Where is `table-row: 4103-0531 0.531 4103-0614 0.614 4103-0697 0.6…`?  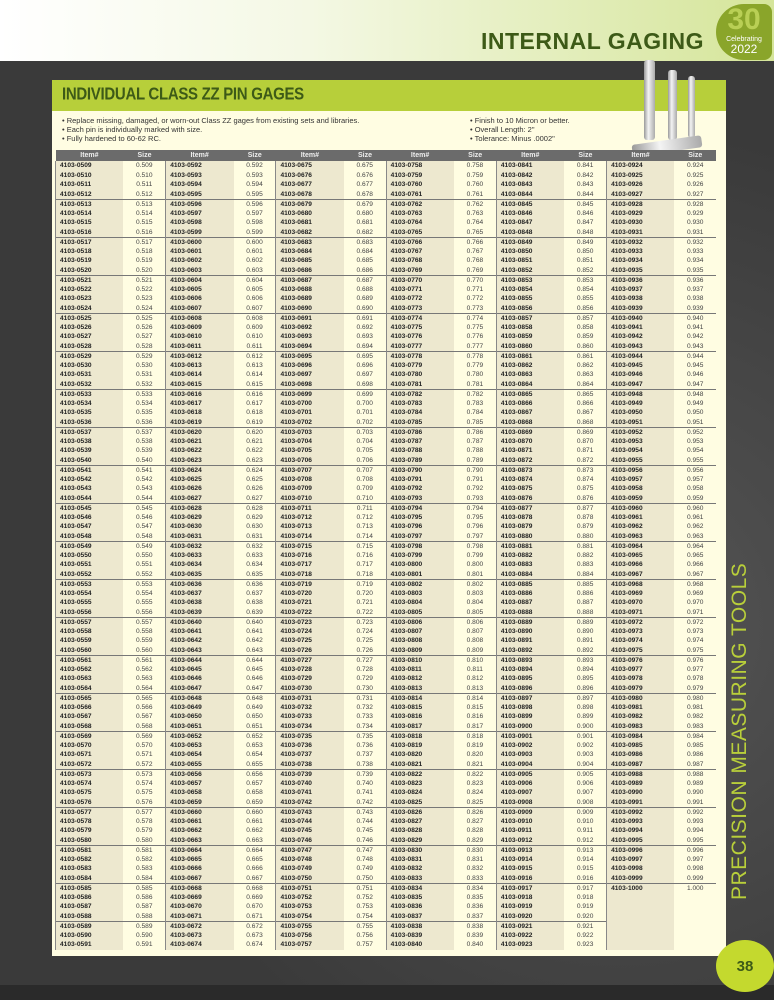
table-row: 4103-0531 0.531 4103-0614 0.614 4103-0697 0.6… is located at coordinates (386, 375).